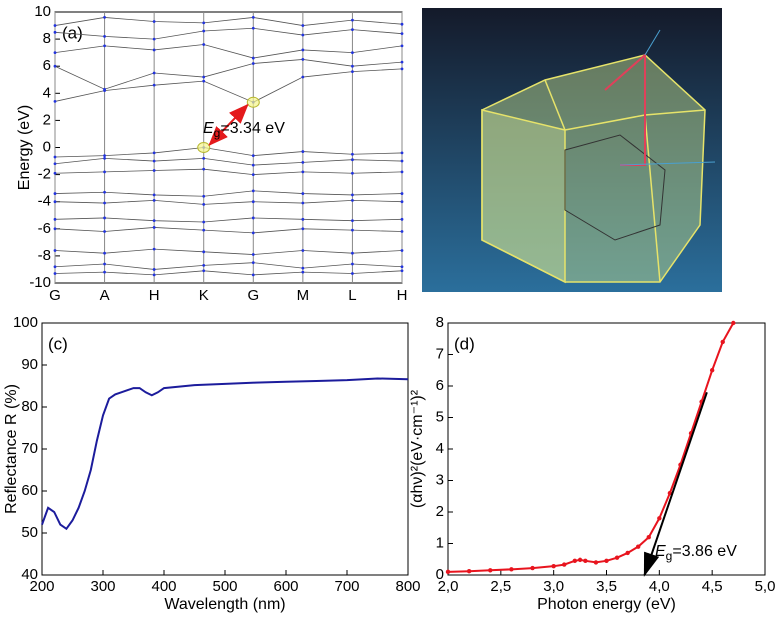 The height and width of the screenshot is (624, 777). What do you see at coordinates (44, 201) in the screenshot?
I see `y-tick-label: -4` at bounding box center [44, 201].